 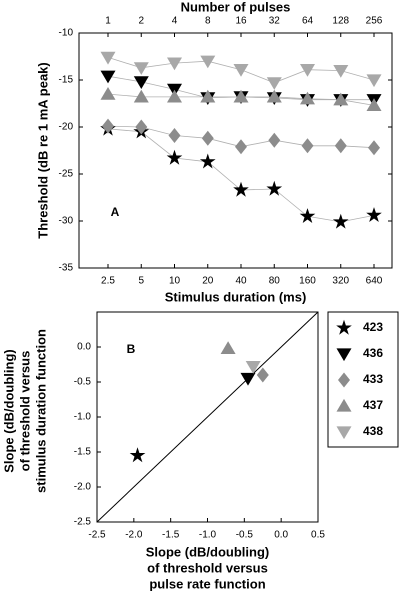 I want to click on x-tick-label: -1.5, so click(x=171, y=535).